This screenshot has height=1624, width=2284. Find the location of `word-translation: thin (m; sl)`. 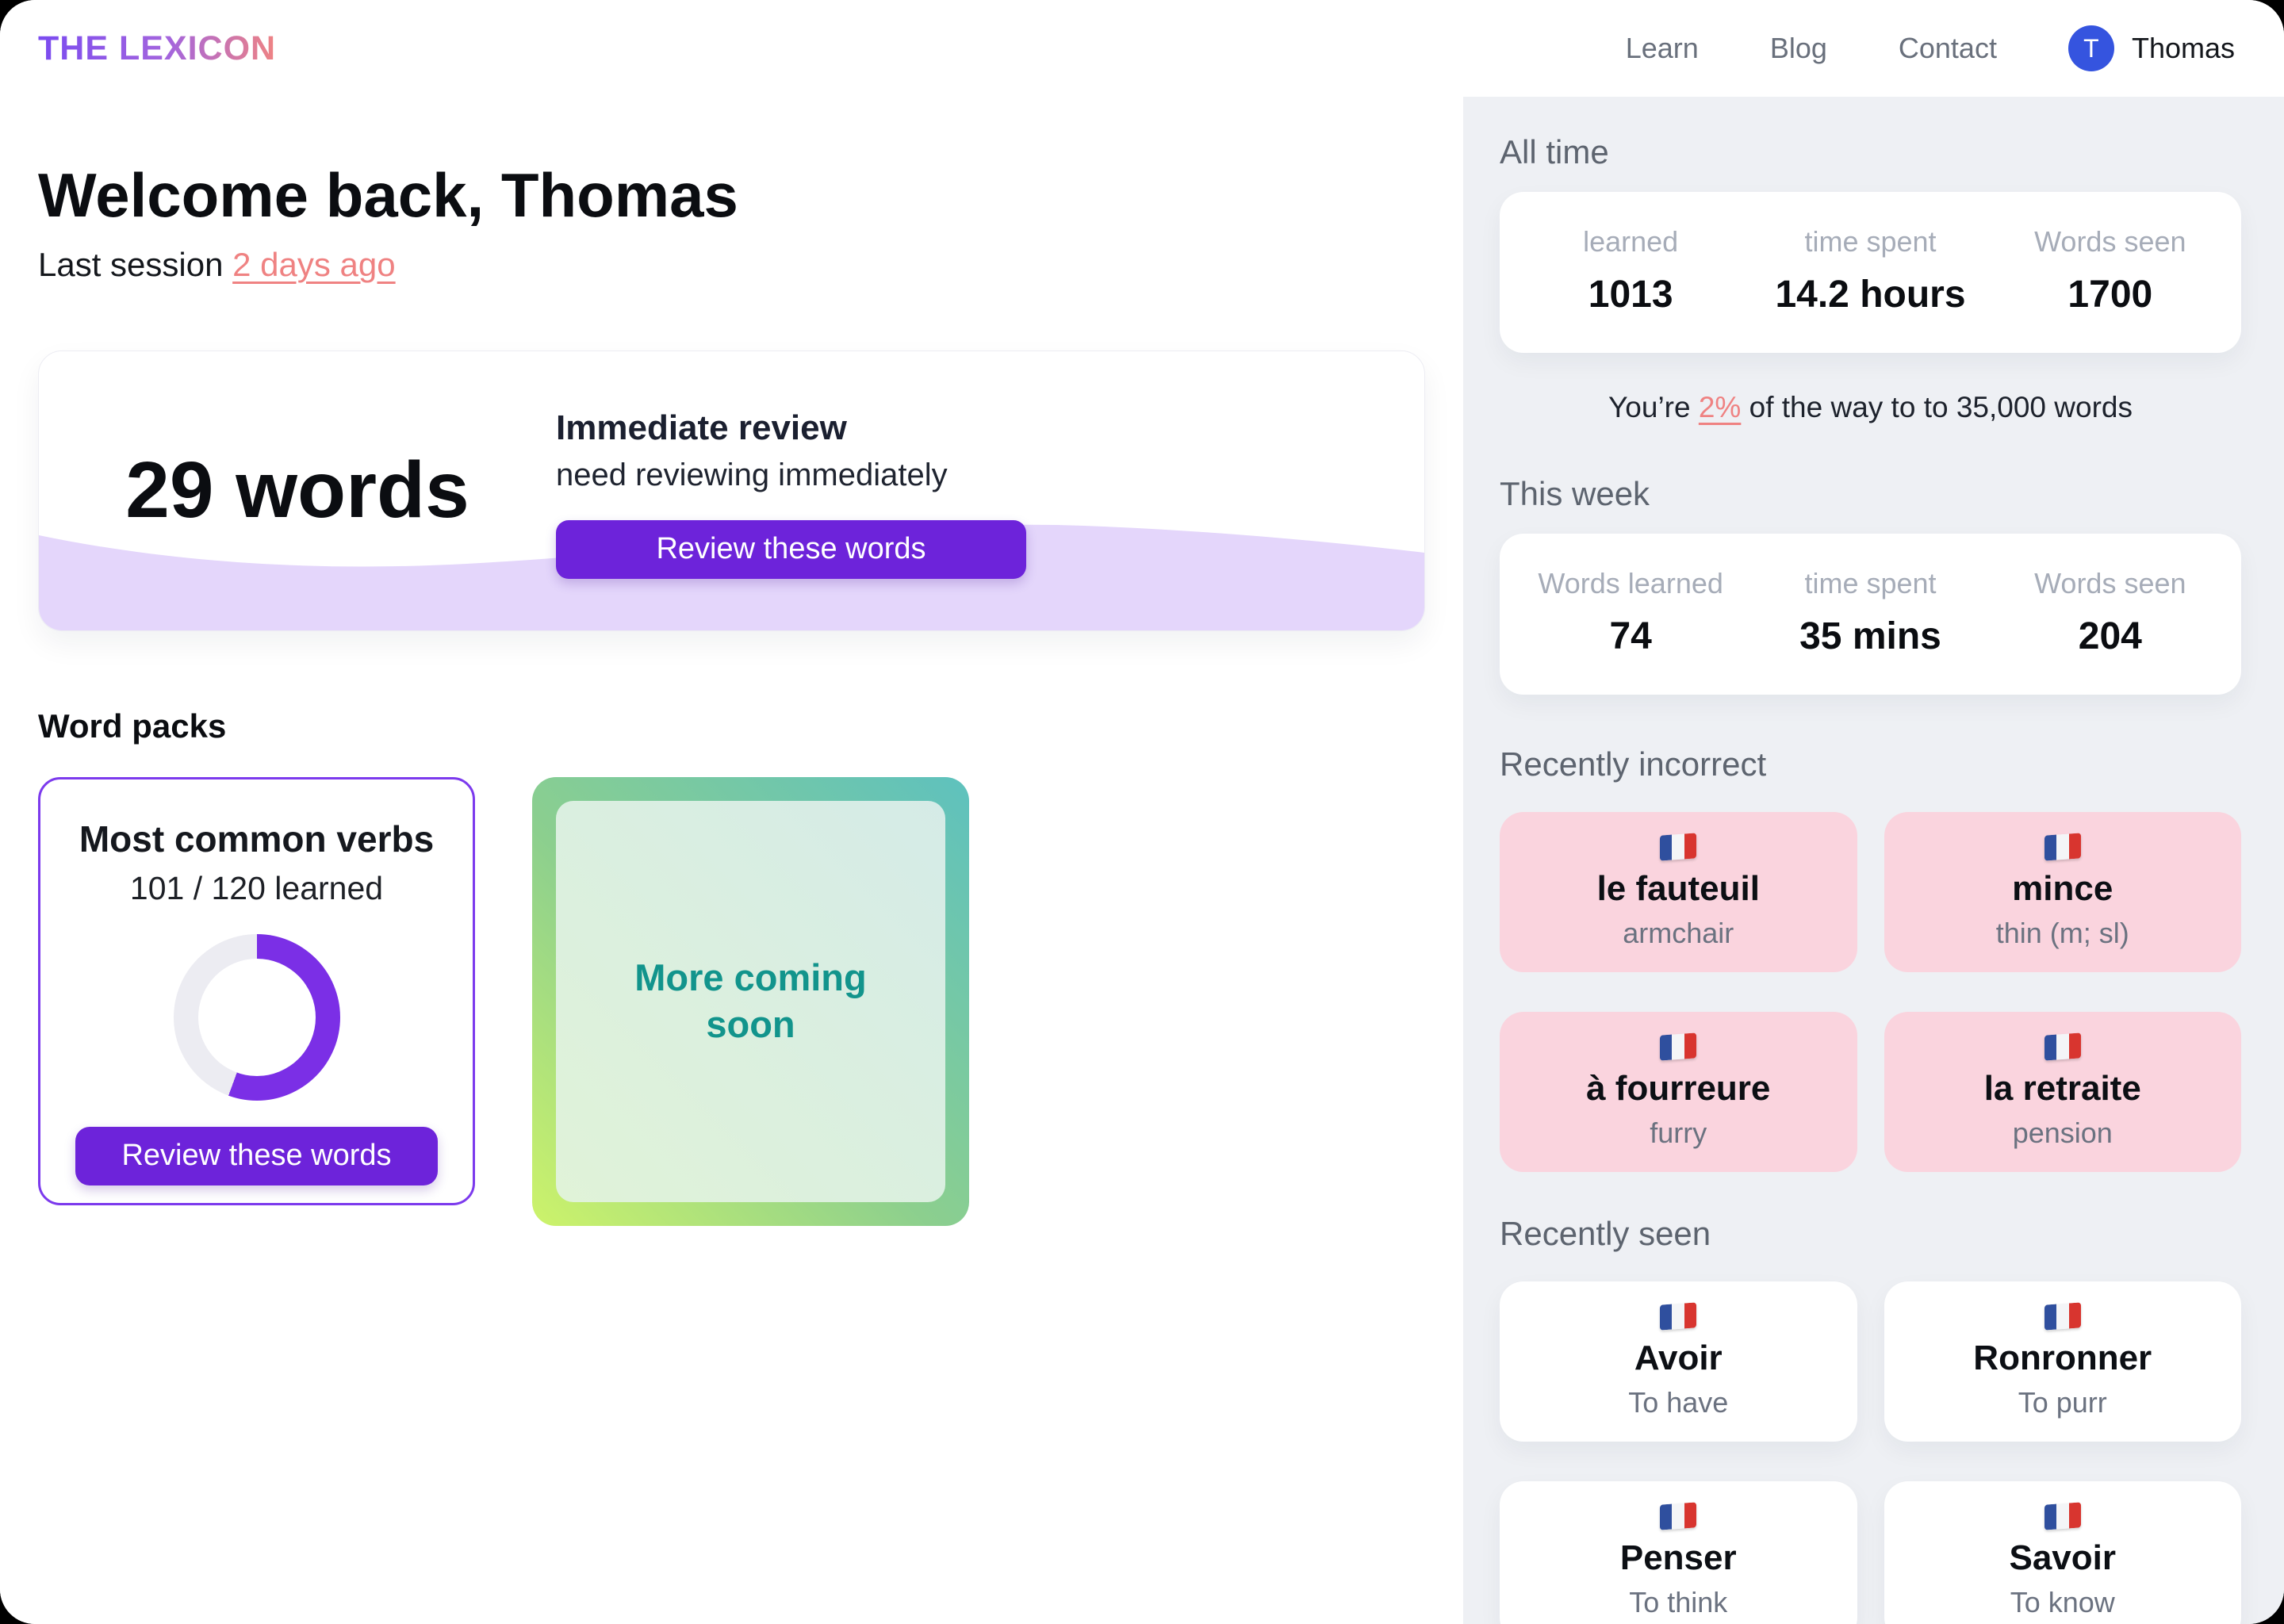

word-translation: thin (m; sl) is located at coordinates (2062, 933).